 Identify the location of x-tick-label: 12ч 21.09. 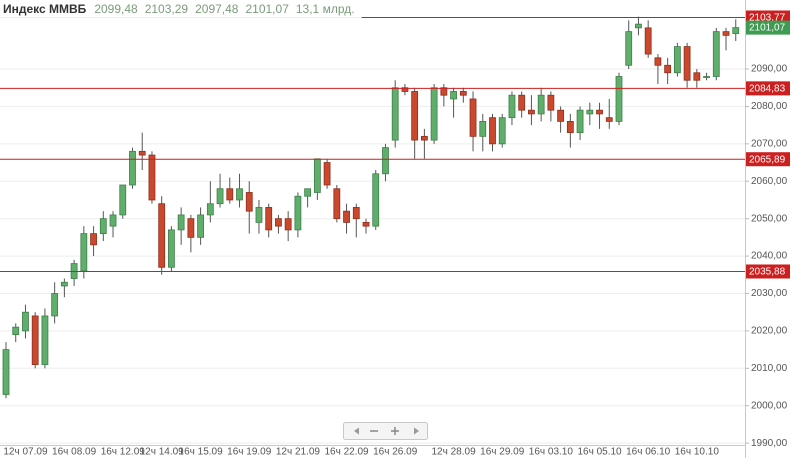
(298, 452).